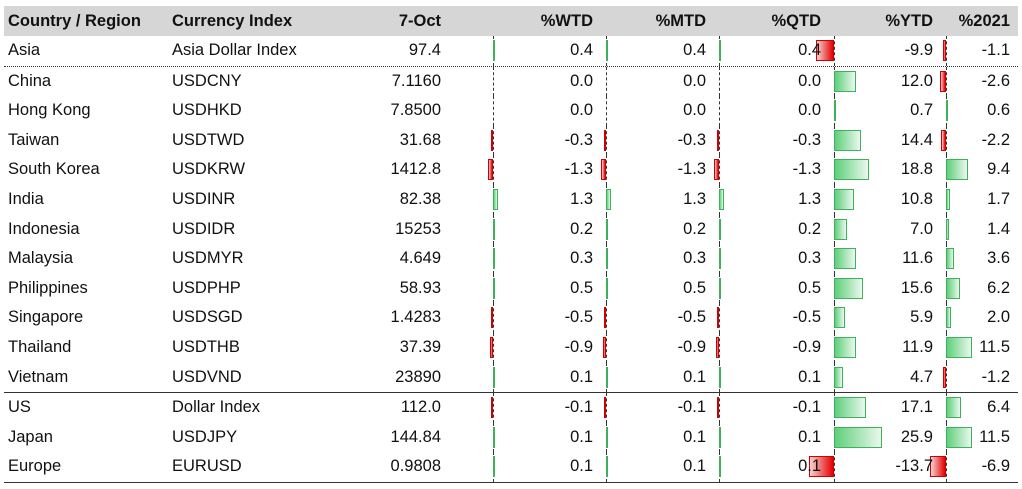  Describe the element at coordinates (657, 111) in the screenshot. I see `mtd-cell: 0.0` at that location.